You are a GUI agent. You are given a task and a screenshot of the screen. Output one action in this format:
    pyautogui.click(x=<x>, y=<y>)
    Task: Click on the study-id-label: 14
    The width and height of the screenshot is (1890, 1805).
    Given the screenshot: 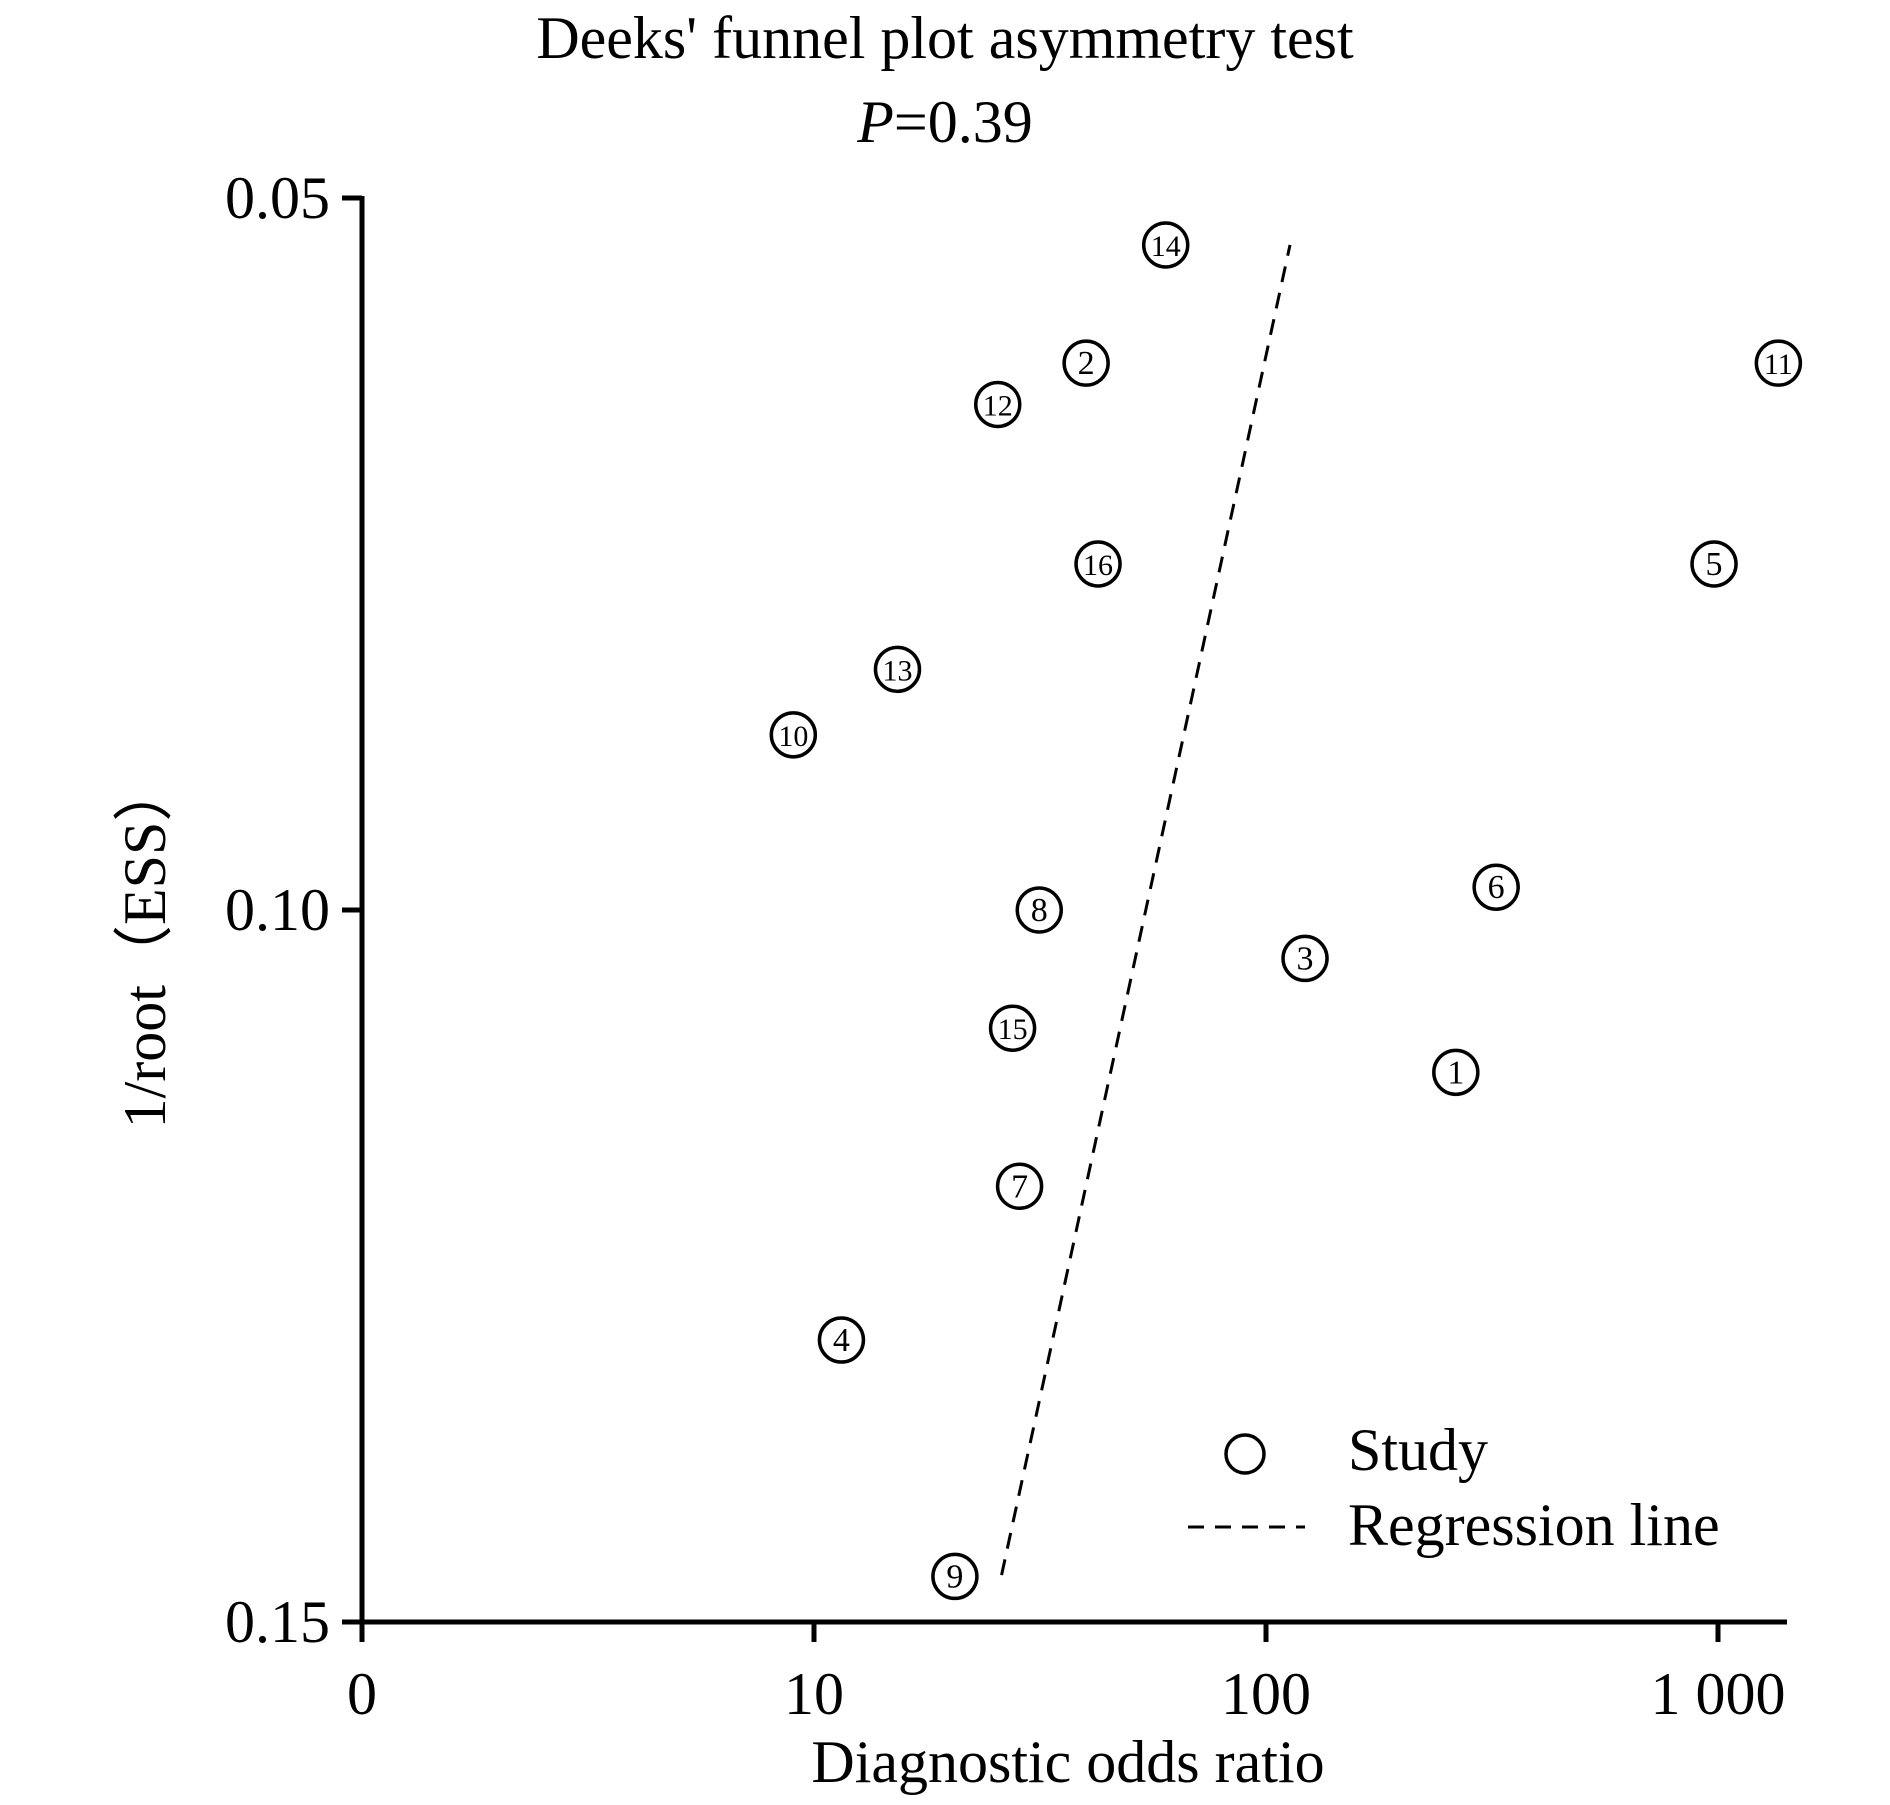 What is the action you would take?
    pyautogui.click(x=1166, y=246)
    